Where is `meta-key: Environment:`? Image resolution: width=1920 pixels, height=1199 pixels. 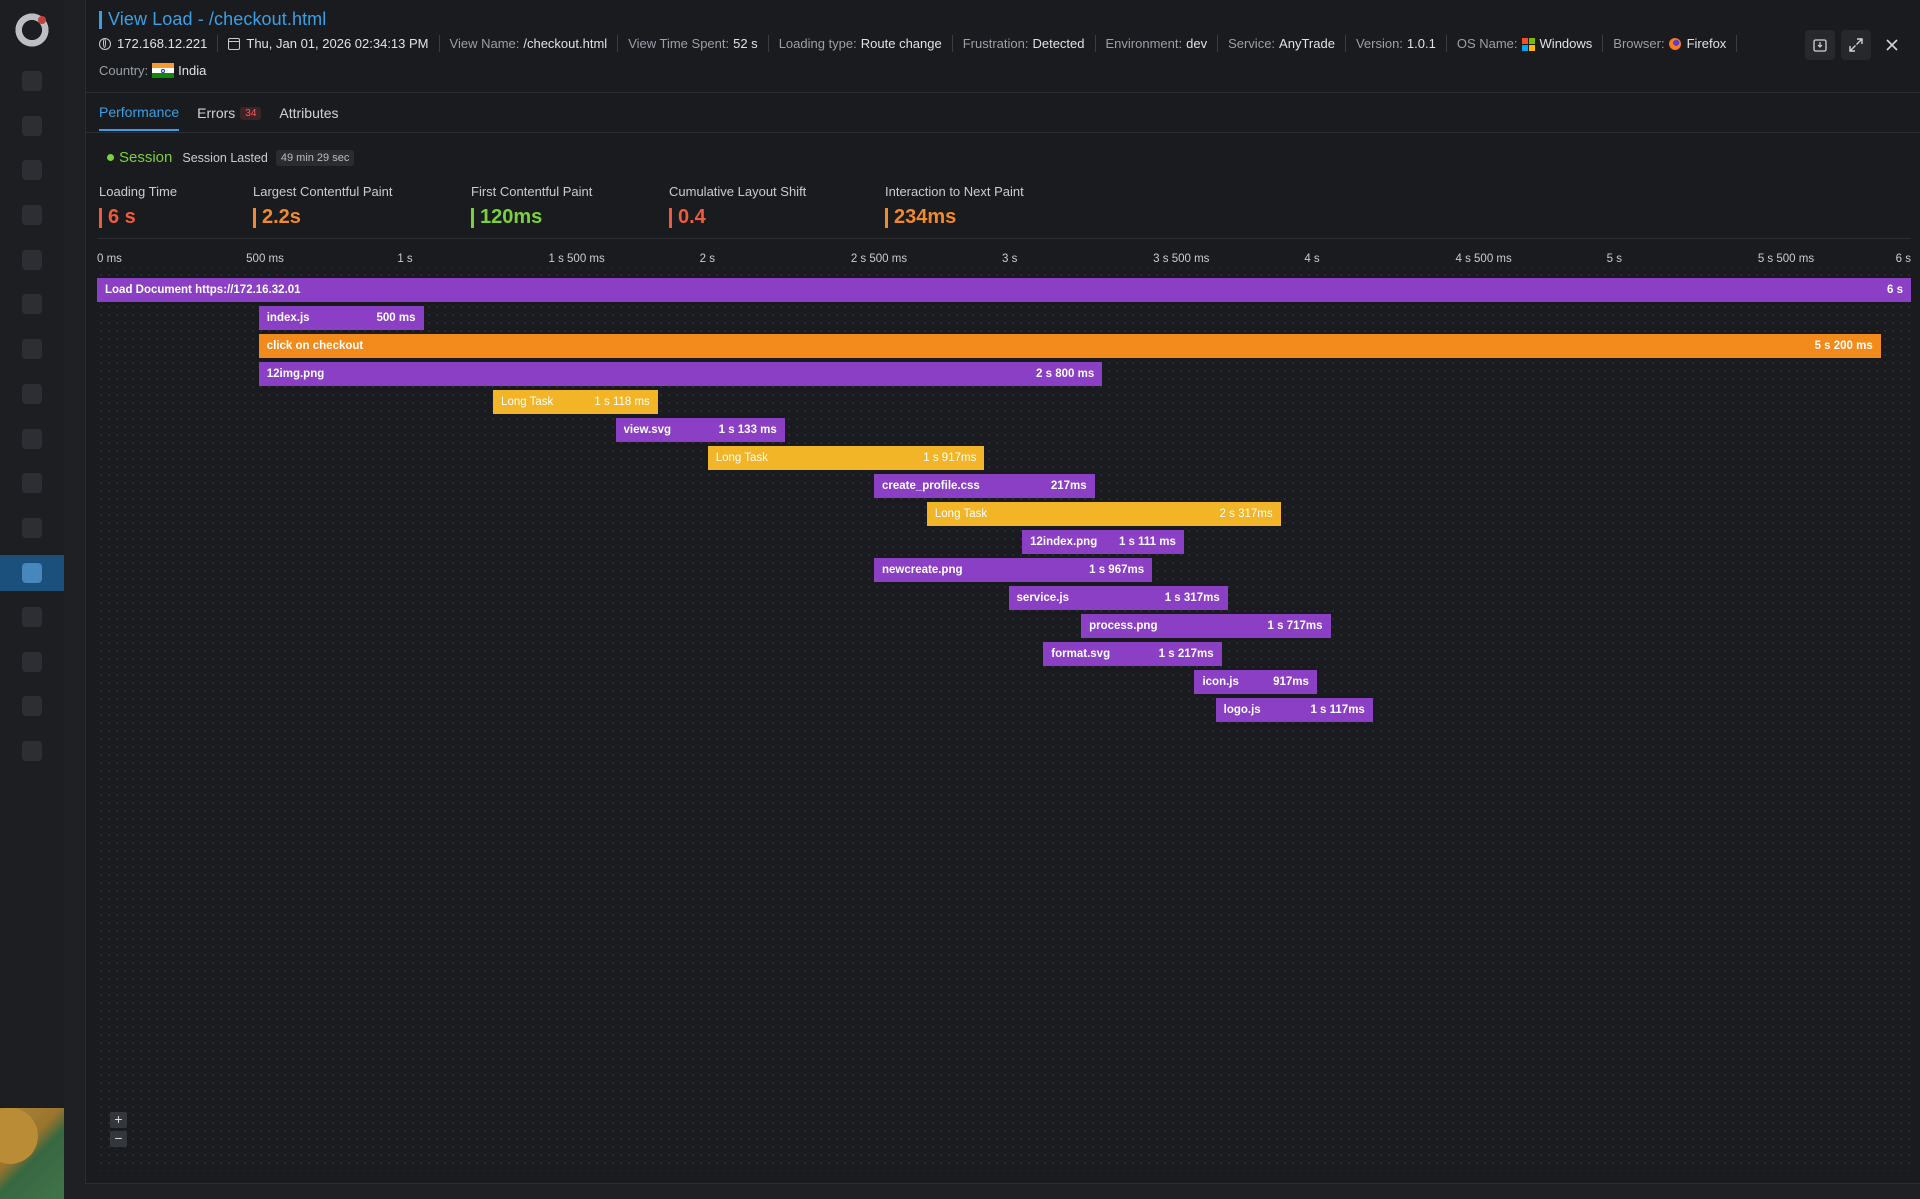 meta-key: Environment: is located at coordinates (1144, 43).